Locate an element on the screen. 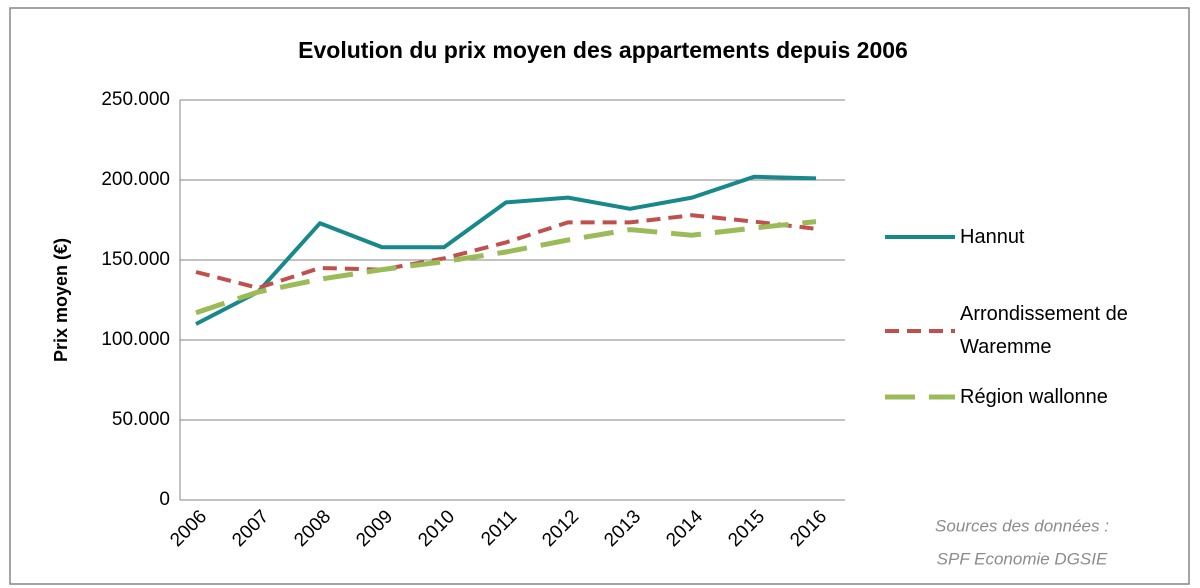 The image size is (1200, 588). legend-label: Arrondissement de Waremme is located at coordinates (1044, 330).